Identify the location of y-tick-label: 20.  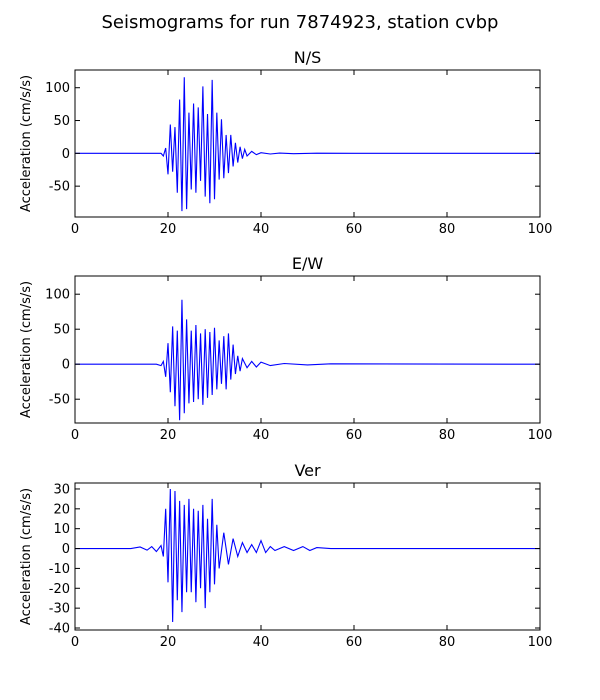
(61, 509).